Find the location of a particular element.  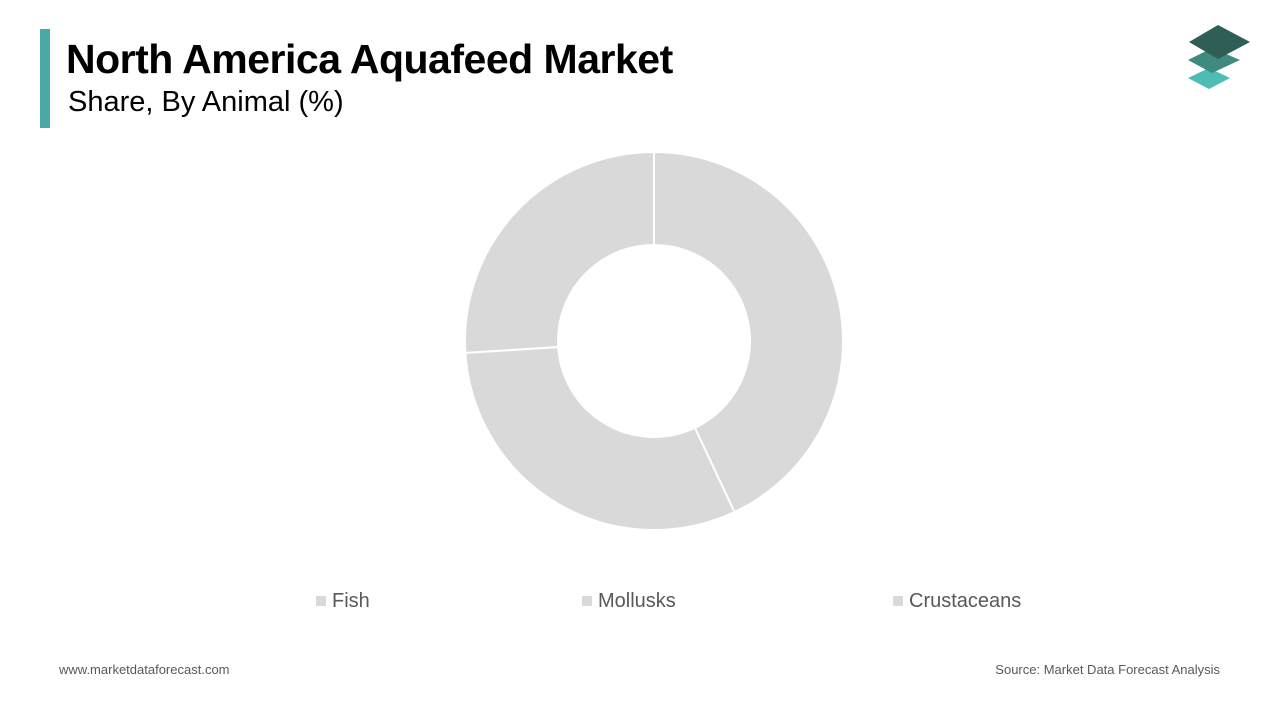

footer-source: Source: Market Data Forecast Analysis is located at coordinates (1107, 669).